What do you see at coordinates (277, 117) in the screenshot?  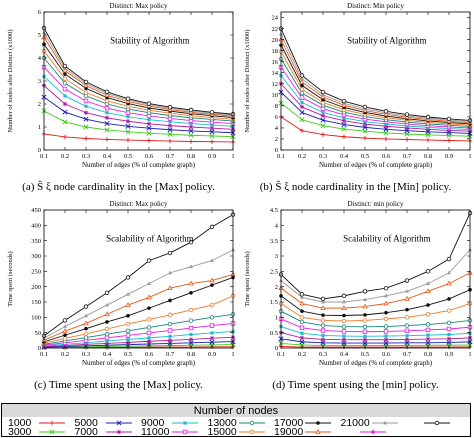 I see `y-tick-label: 6` at bounding box center [277, 117].